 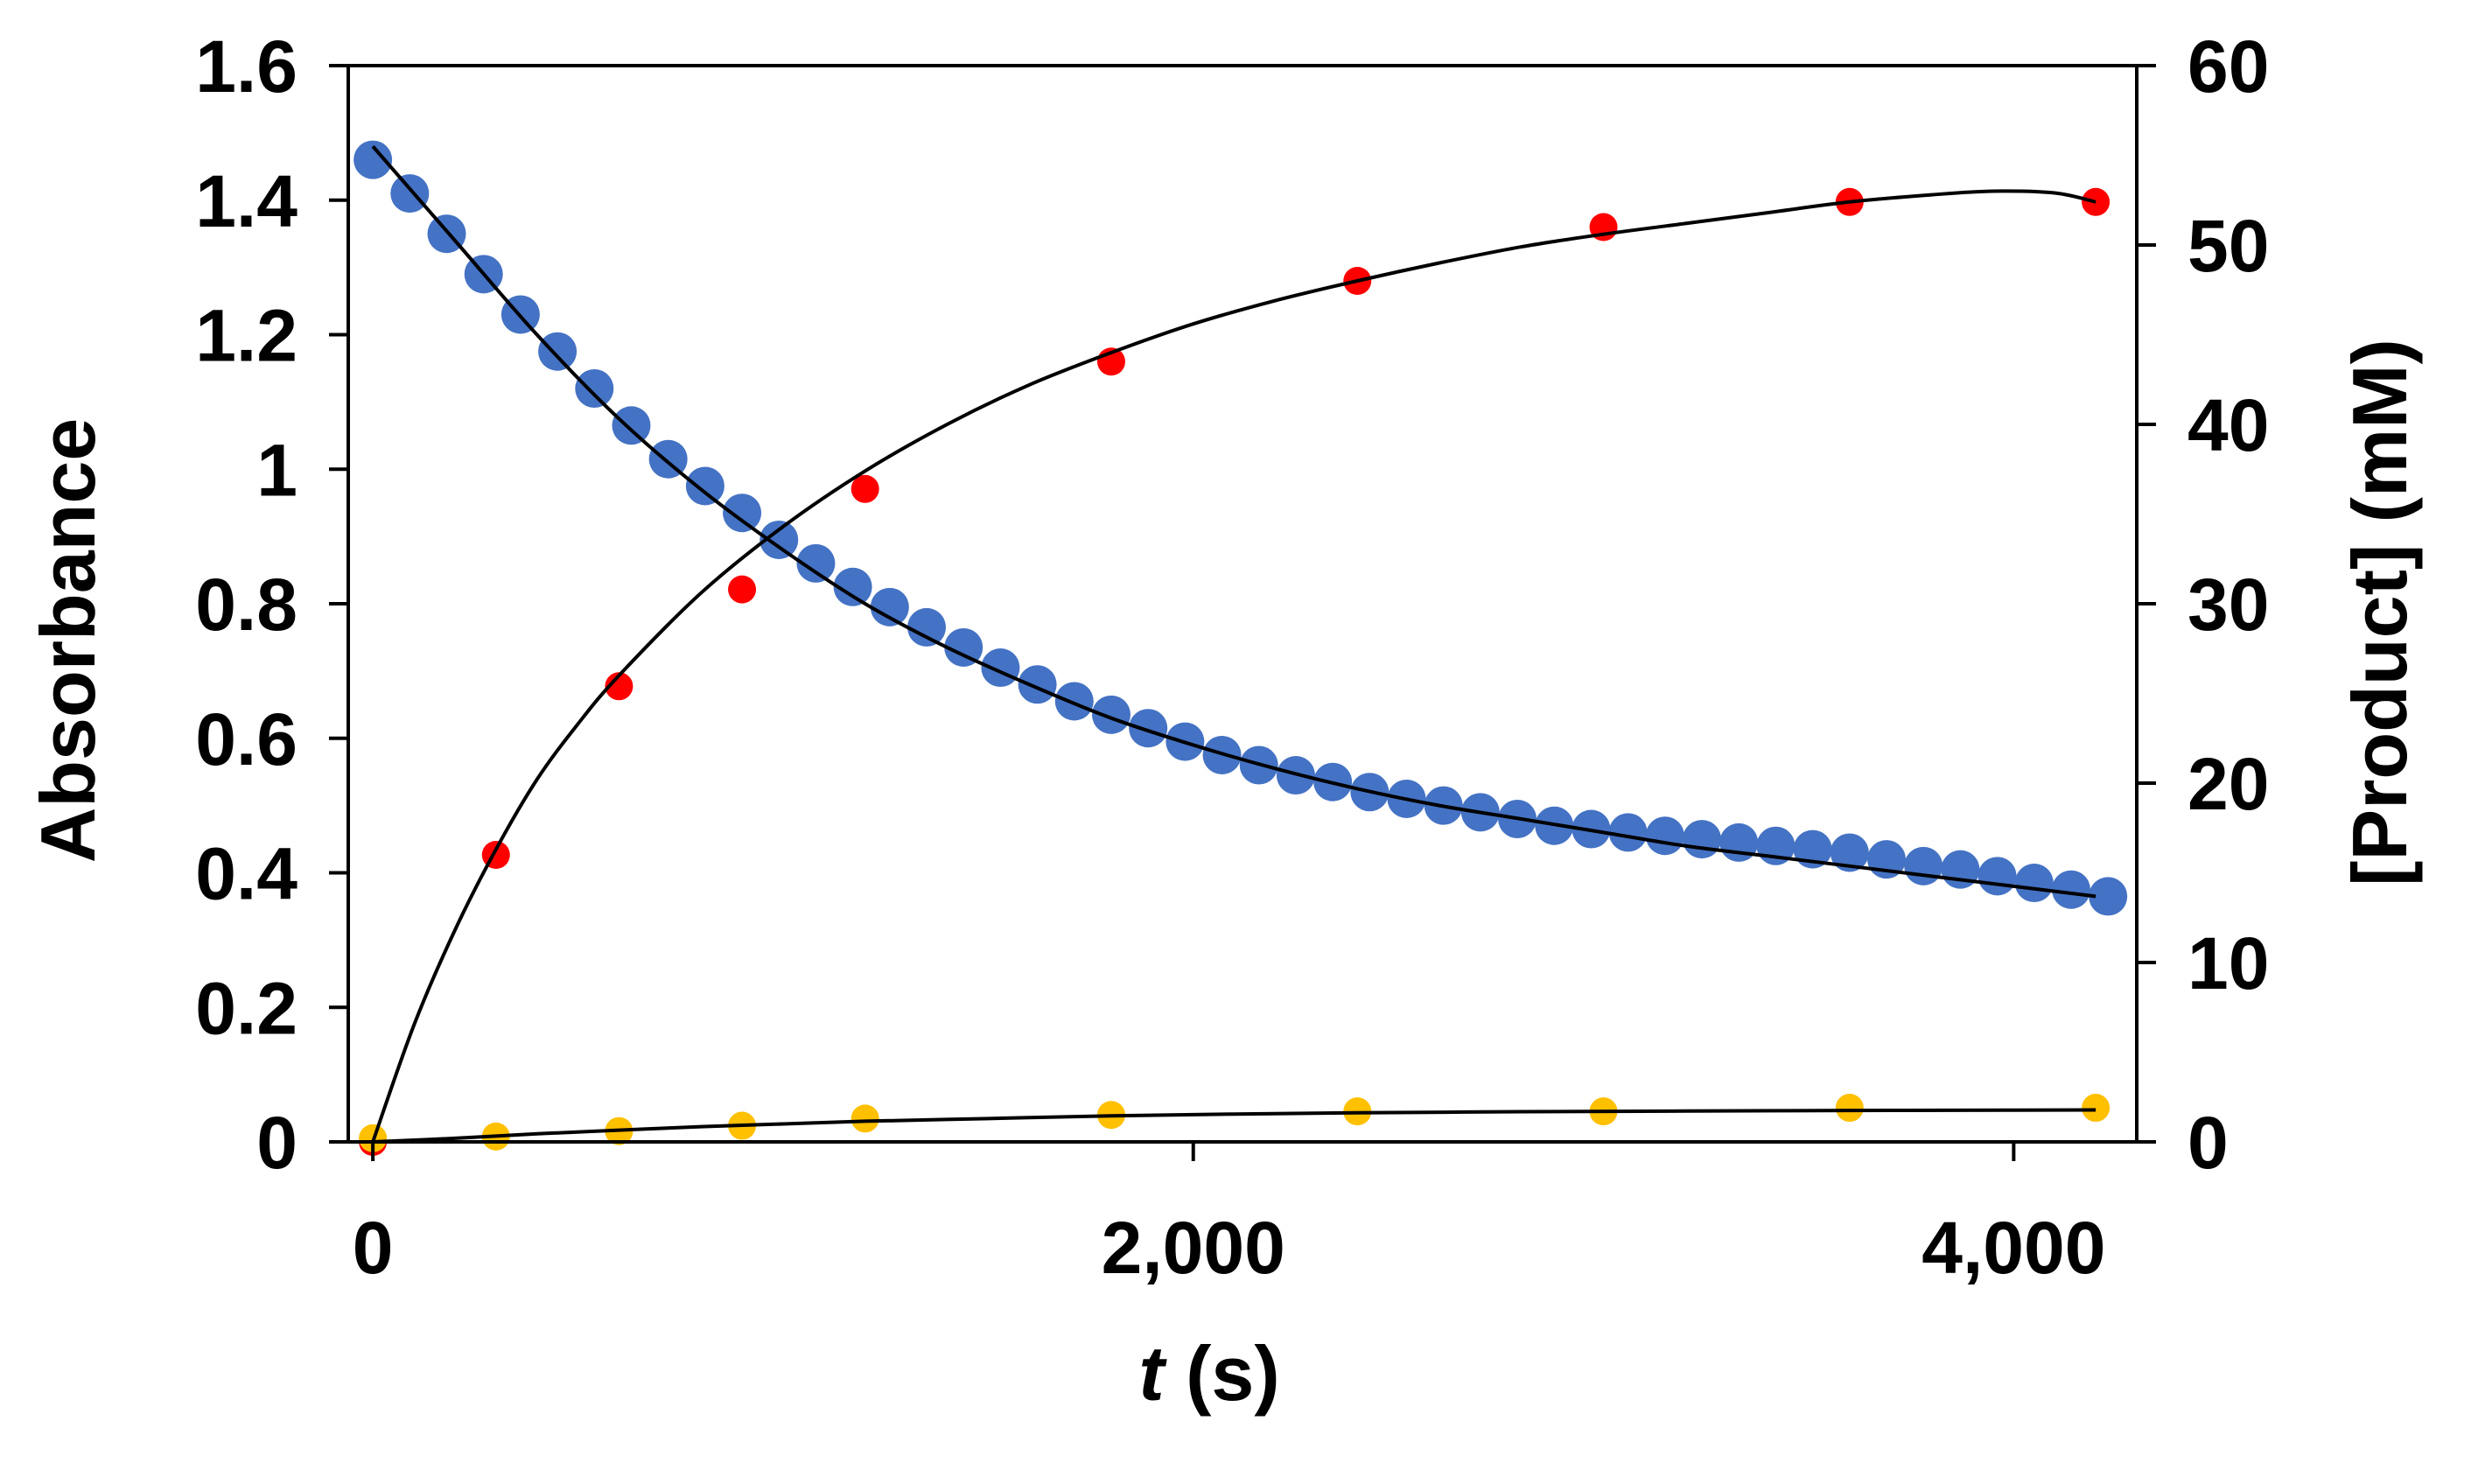 I want to click on y2-axis-title: [Product] (mM), so click(x=2379, y=612).